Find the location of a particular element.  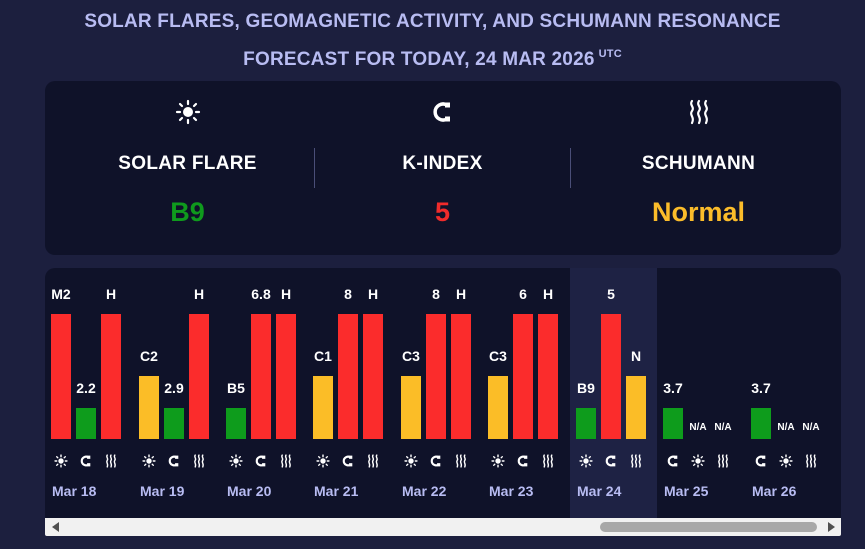

forecast-day: B5 6.8 H Mar 20 is located at coordinates (263, 393).